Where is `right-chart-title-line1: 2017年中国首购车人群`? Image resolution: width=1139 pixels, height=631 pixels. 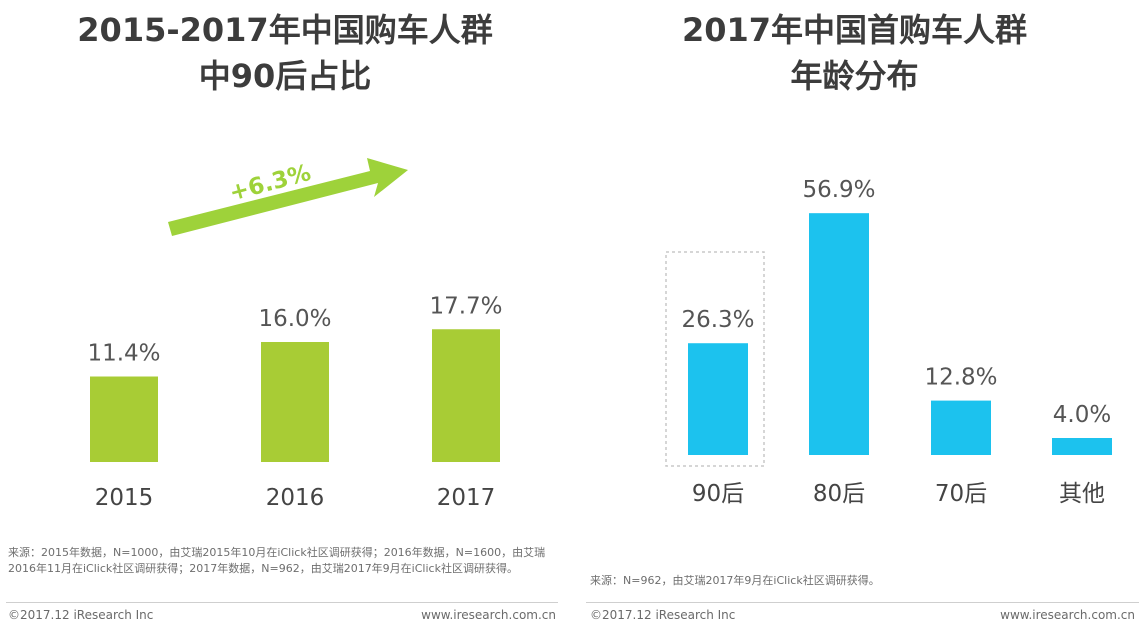
right-chart-title-line1: 2017年中国首购车人群 is located at coordinates (854, 30).